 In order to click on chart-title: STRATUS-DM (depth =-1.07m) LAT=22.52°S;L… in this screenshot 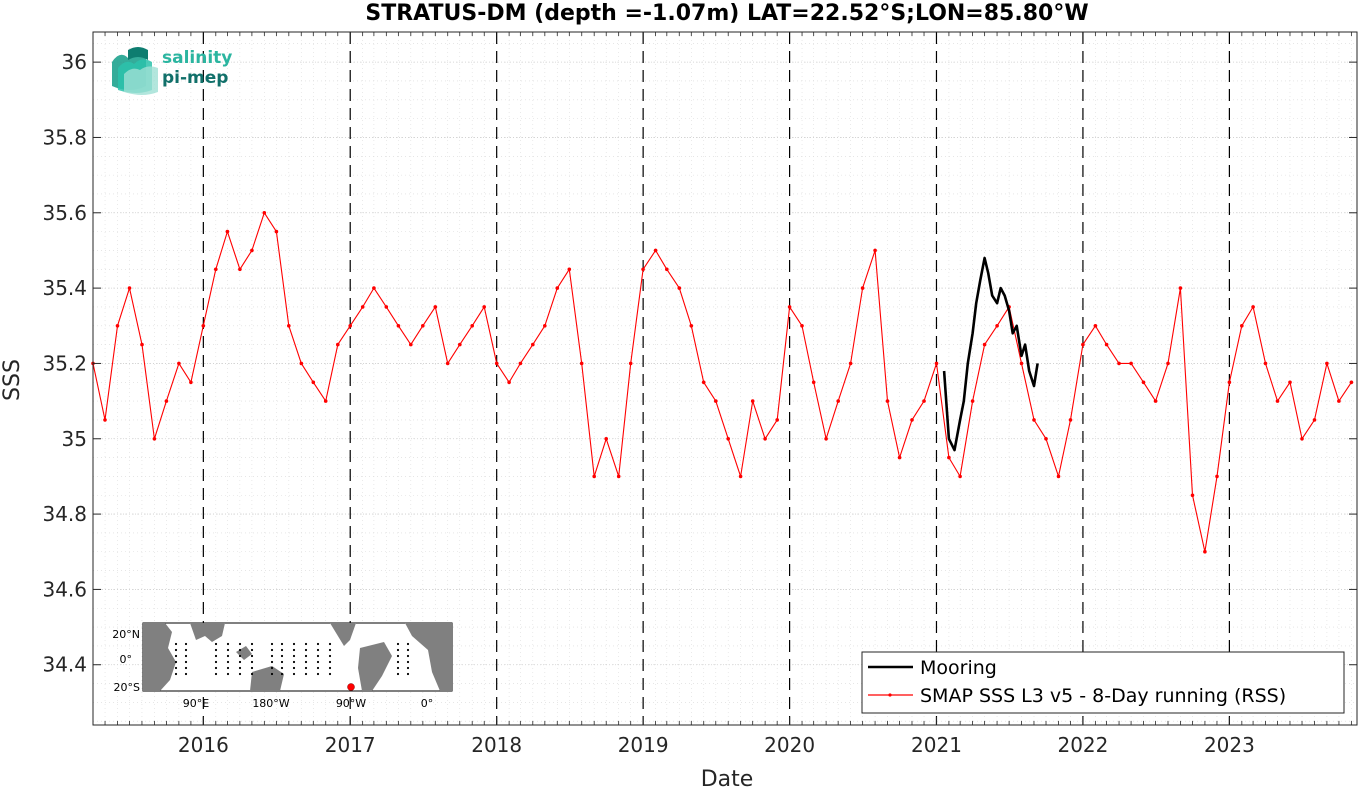, I will do `click(726, 13)`.